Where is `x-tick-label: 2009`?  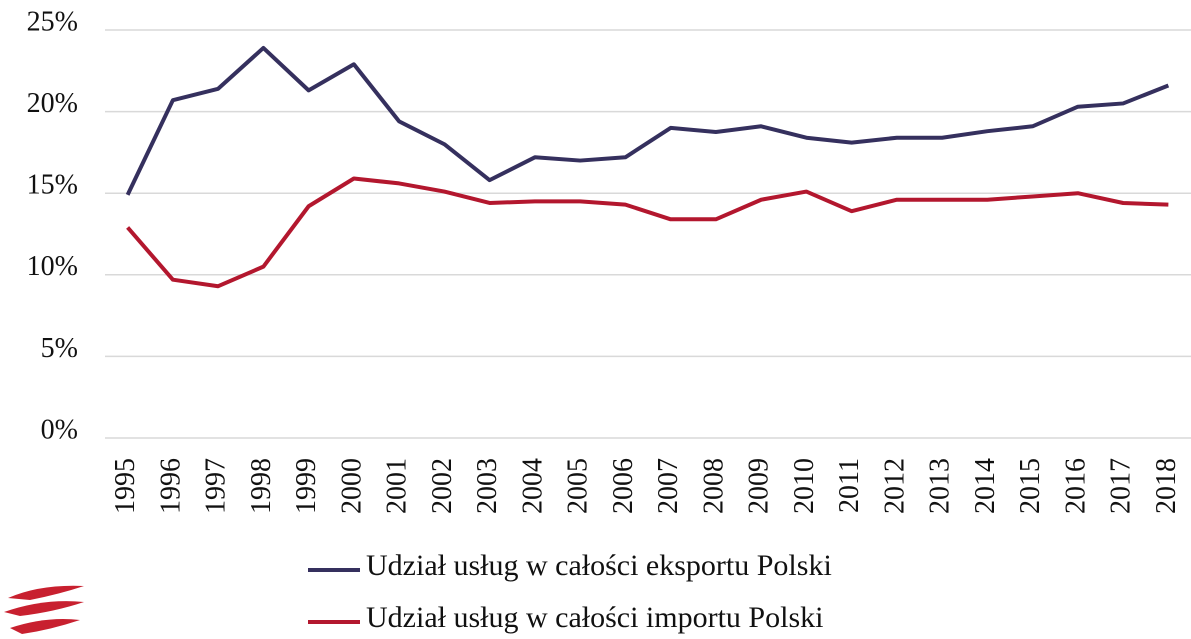
x-tick-label: 2009 is located at coordinates (759, 486).